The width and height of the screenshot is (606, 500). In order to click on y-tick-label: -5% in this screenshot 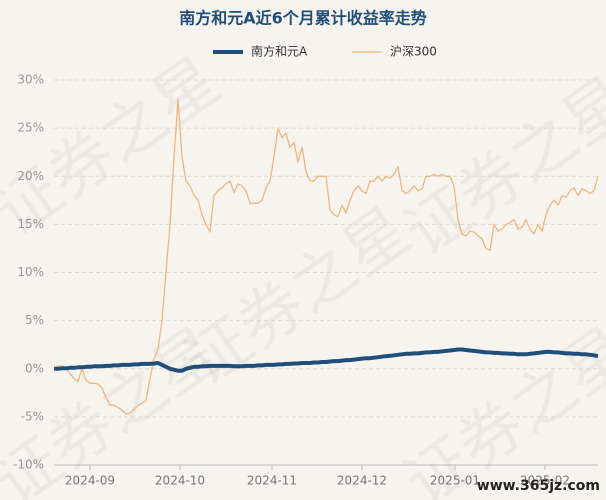, I will do `click(32, 416)`.